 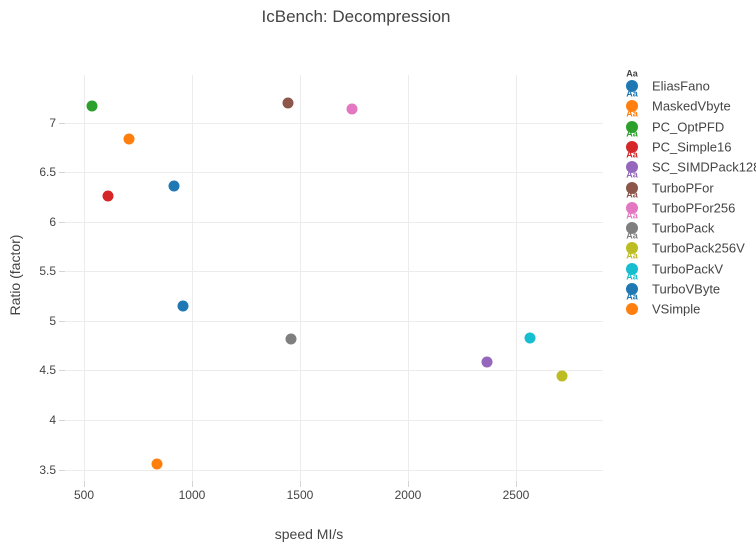 I want to click on chart-title: IcBench: Decompression, so click(x=356, y=16).